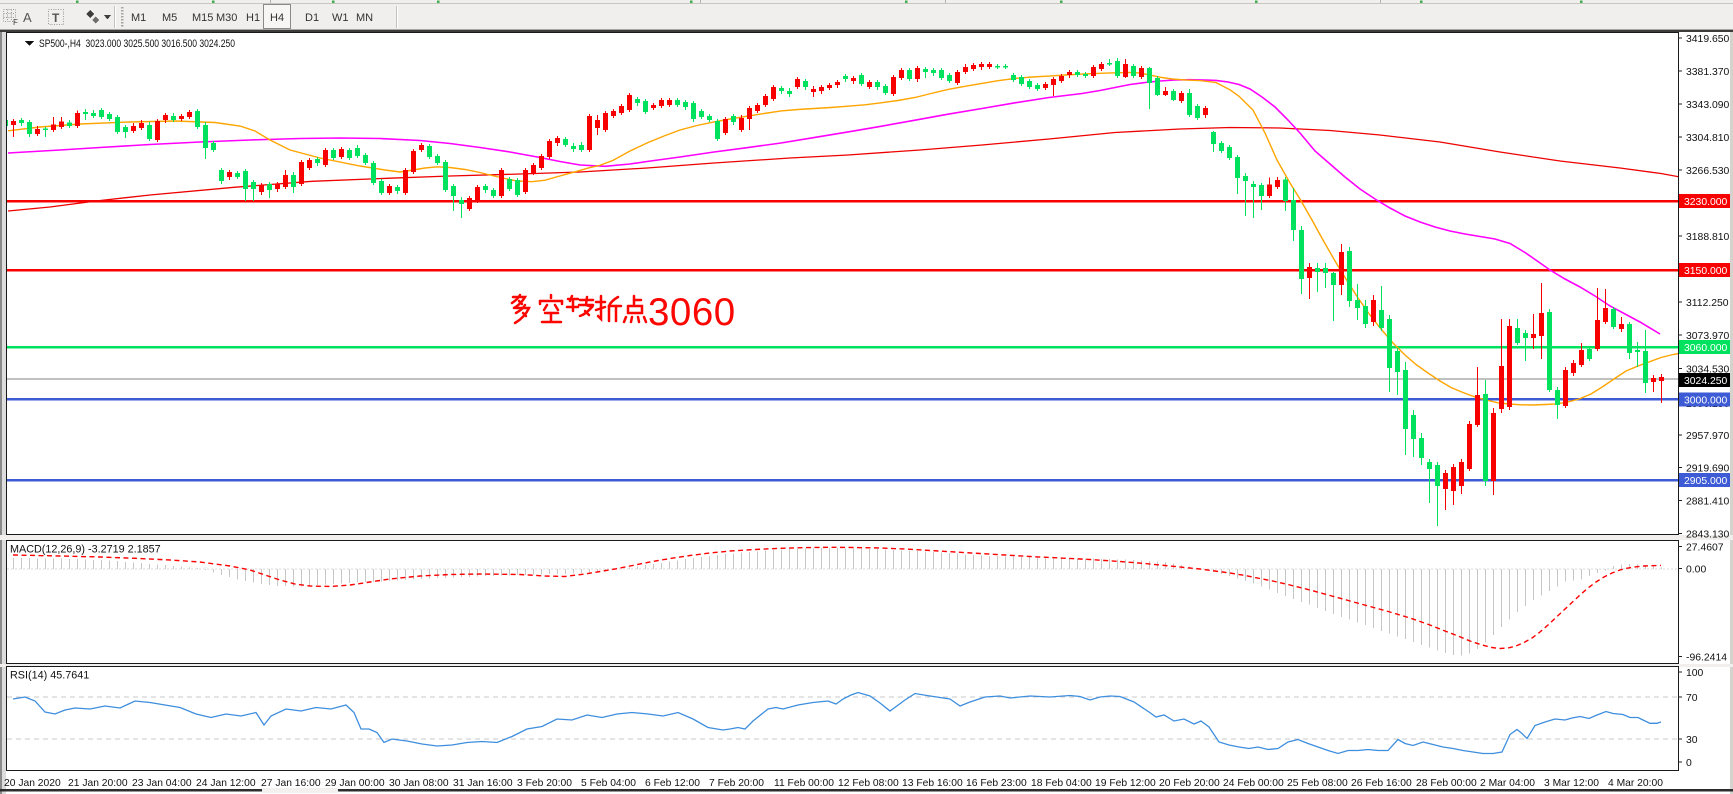 The height and width of the screenshot is (794, 1733). Describe the element at coordinates (1705, 547) in the screenshot. I see `svg-text: 27.4607` at that location.